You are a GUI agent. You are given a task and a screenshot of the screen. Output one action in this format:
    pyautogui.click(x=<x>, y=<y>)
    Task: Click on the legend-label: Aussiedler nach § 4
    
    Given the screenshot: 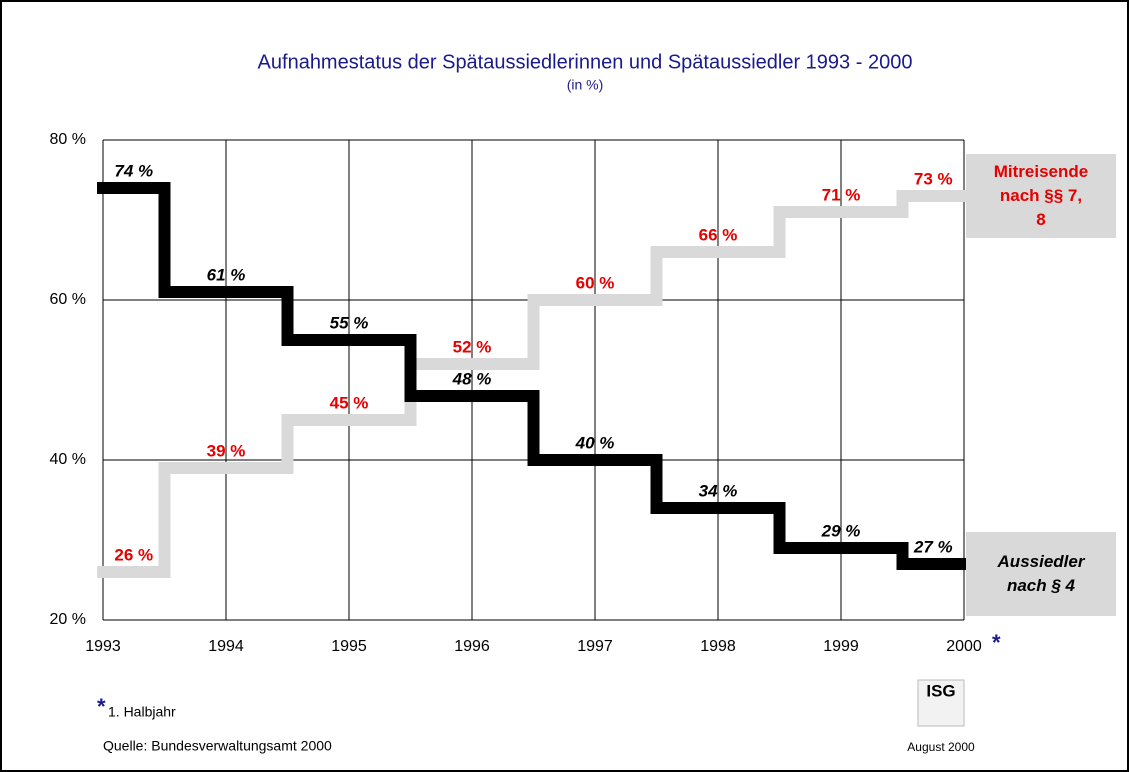 What is the action you would take?
    pyautogui.click(x=1041, y=573)
    